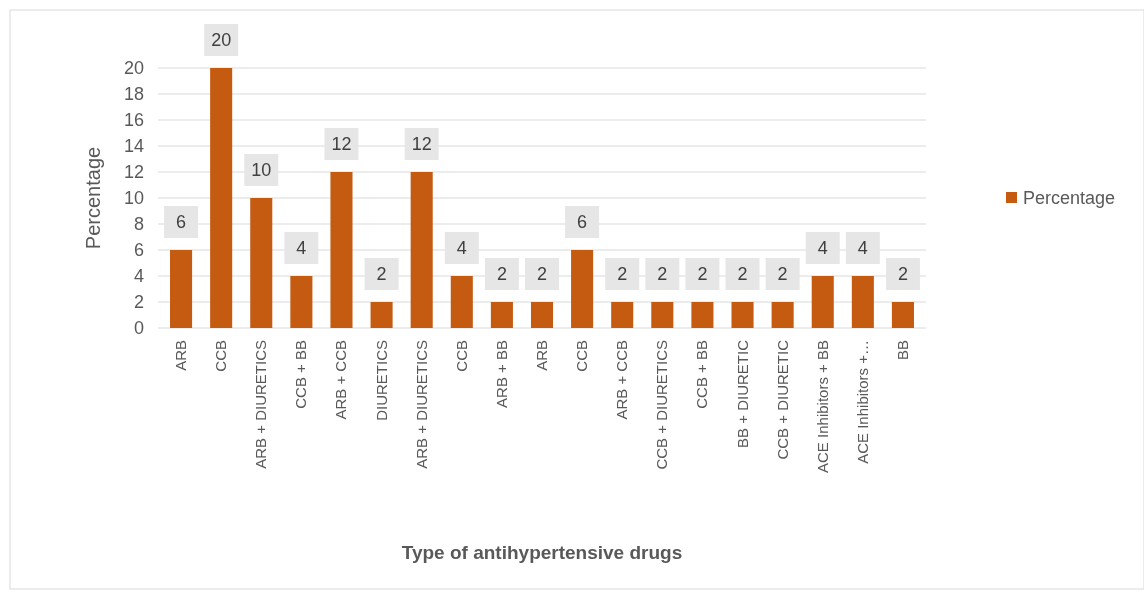 The image size is (1144, 599). Describe the element at coordinates (542, 552) in the screenshot. I see `x-axis-title: Type of antihypertensive drugs` at that location.